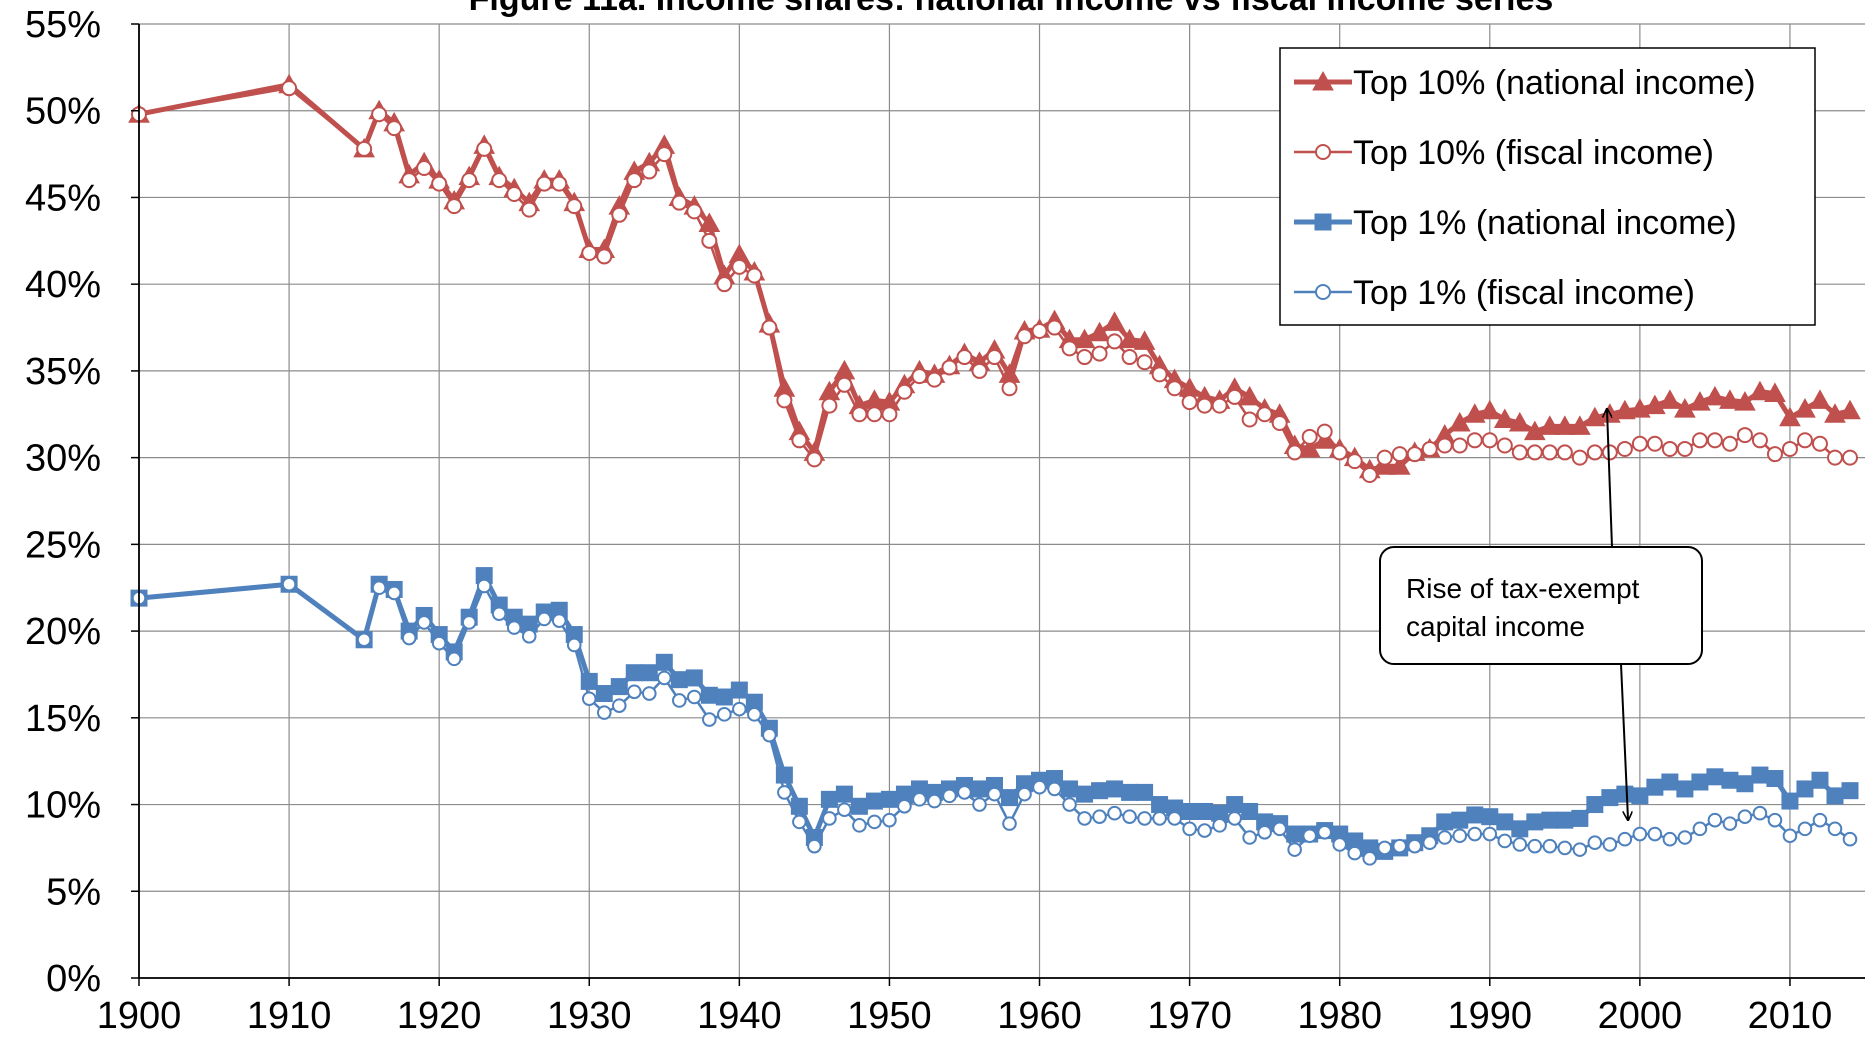 The width and height of the screenshot is (1866, 1050). Describe the element at coordinates (1523, 588) in the screenshot. I see `annotation-text: Rise of tax-exempt` at that location.